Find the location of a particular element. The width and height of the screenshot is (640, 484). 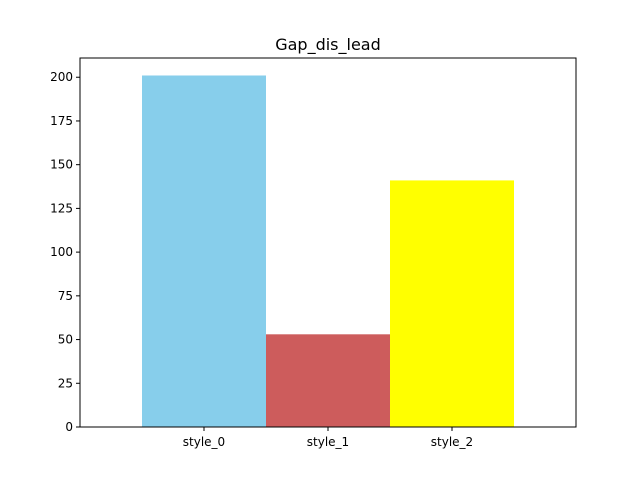

y-tick-label: 25 is located at coordinates (65, 383).